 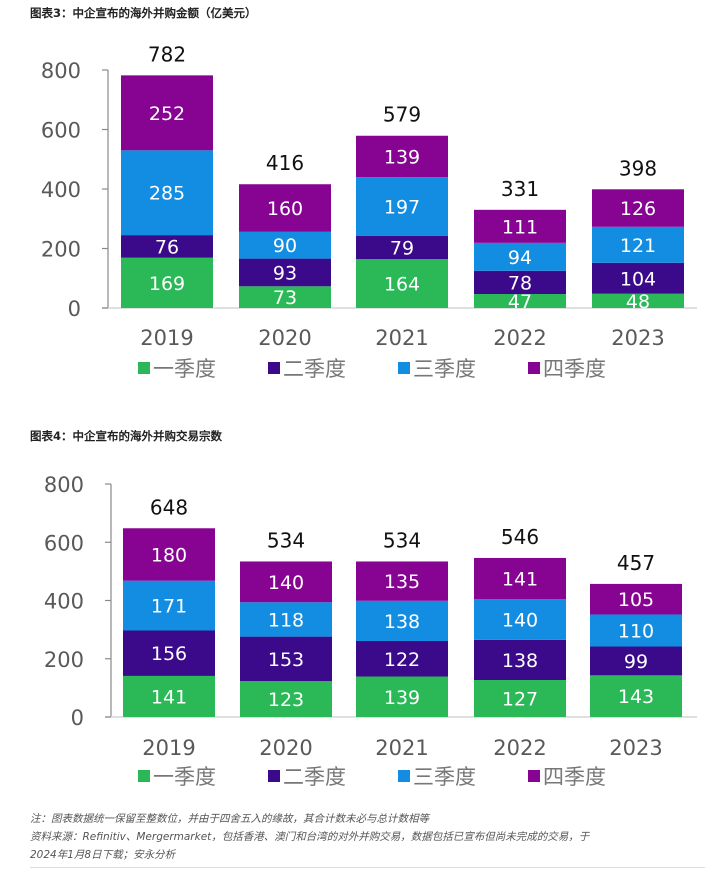 I want to click on data-label: 180, so click(x=169, y=555).